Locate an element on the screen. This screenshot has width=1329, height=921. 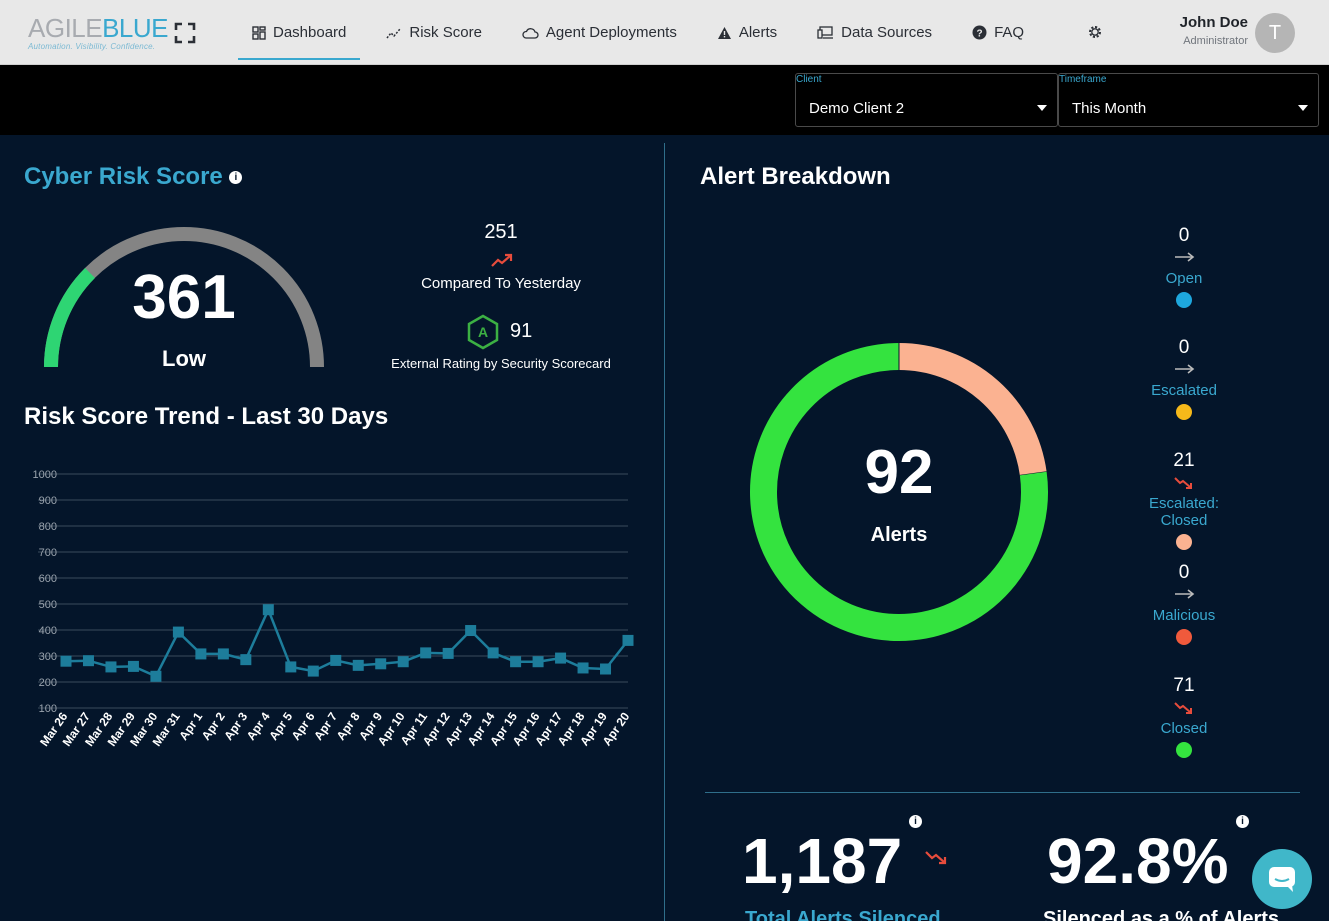
legend-item: 71 Closed is located at coordinates (1184, 716).